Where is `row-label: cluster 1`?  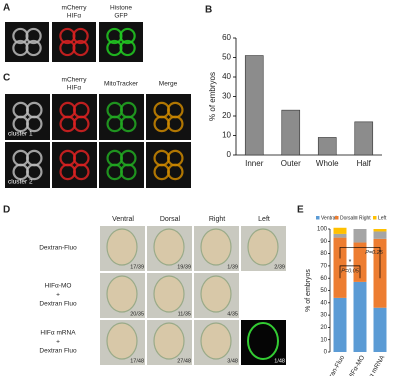
row-label: cluster 1 is located at coordinates (20, 134).